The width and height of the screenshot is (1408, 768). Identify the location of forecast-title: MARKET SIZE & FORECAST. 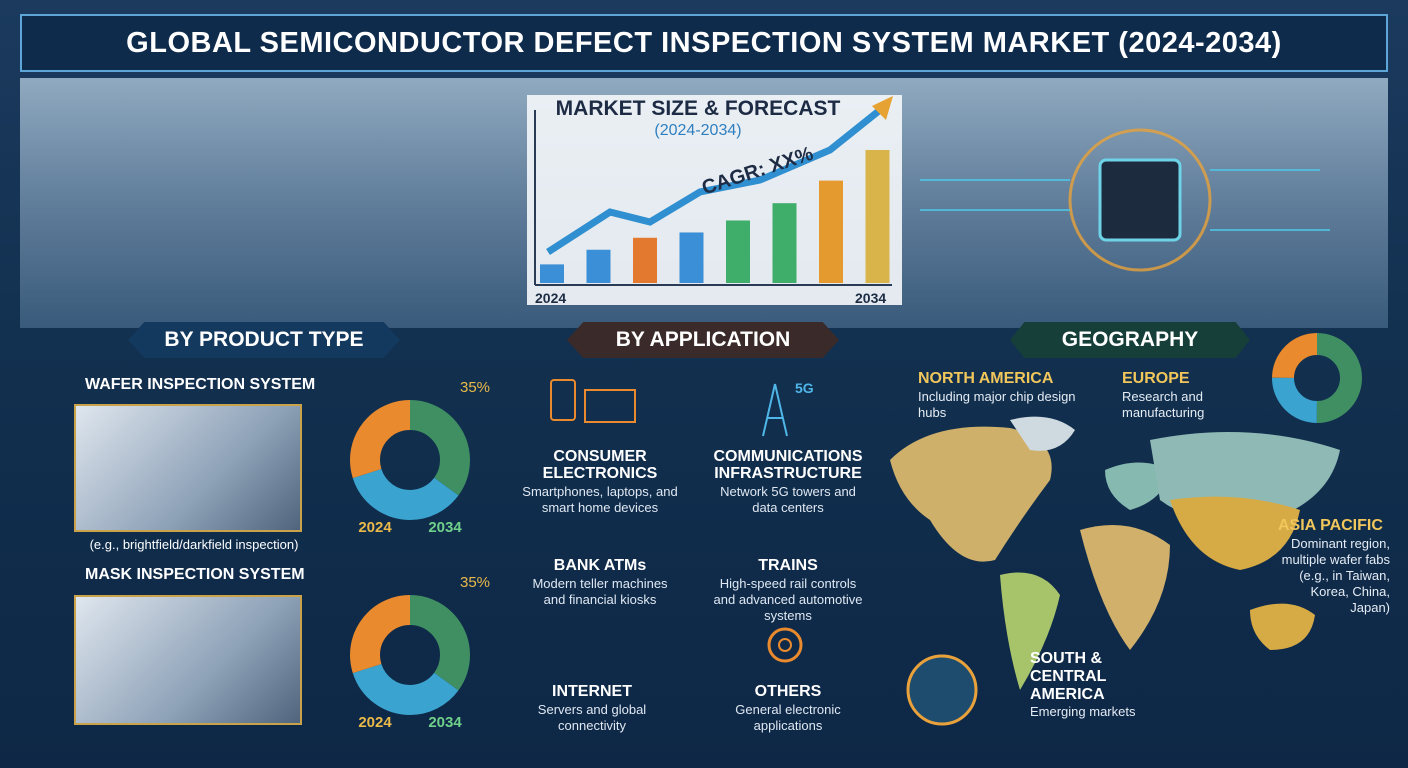
(698, 108).